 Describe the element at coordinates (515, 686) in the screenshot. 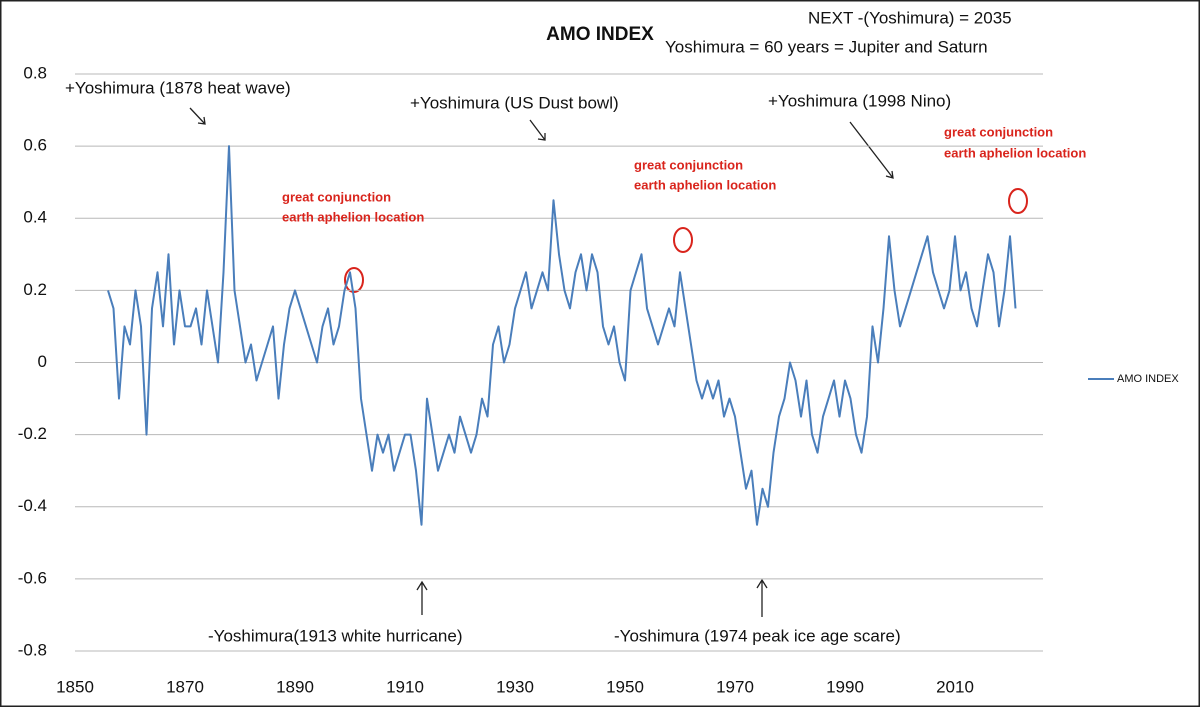

I see `x-tick-label: 1930` at that location.